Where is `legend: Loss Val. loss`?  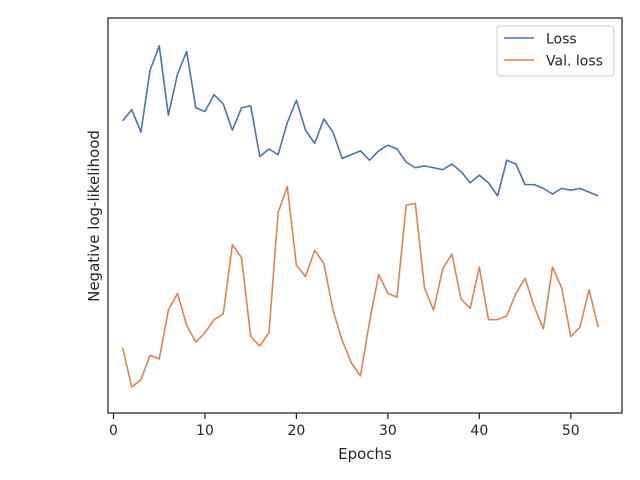
legend: Loss Val. loss is located at coordinates (555, 51).